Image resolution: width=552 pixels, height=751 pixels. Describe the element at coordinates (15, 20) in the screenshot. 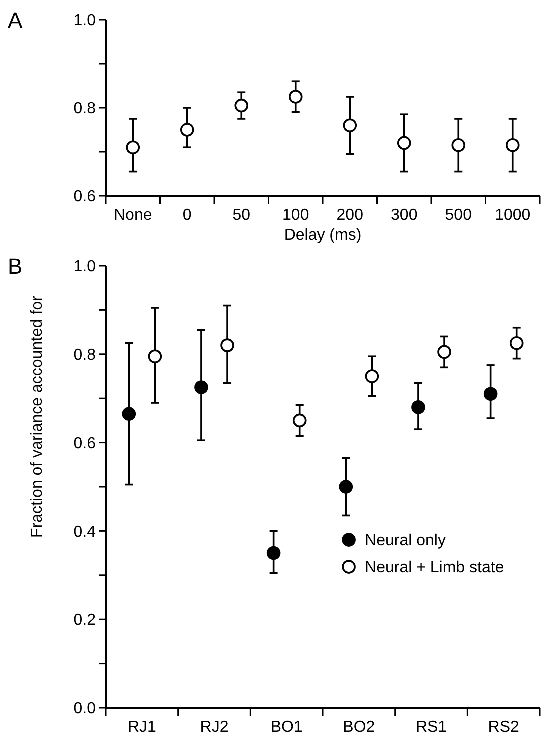

I see `chart-title: A` at that location.